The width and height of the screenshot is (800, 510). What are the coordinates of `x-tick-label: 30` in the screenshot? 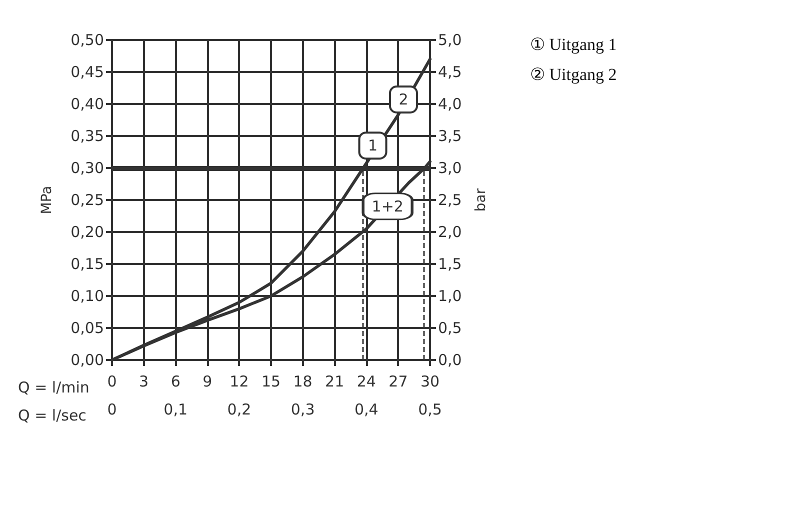 It's located at (430, 381).